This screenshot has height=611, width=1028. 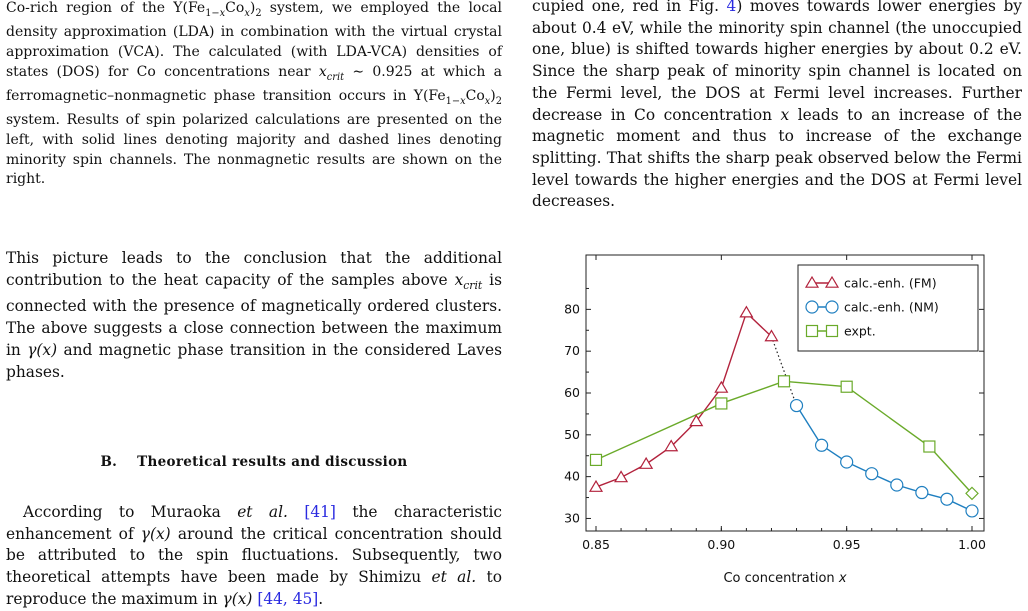 I want to click on y-tick-label: 30, so click(x=572, y=517).